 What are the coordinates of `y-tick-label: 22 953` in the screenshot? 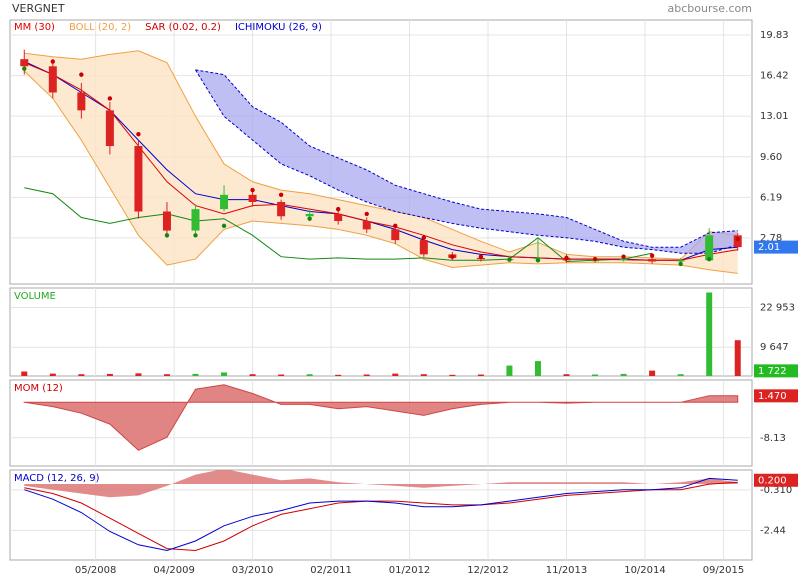 It's located at (777, 308).